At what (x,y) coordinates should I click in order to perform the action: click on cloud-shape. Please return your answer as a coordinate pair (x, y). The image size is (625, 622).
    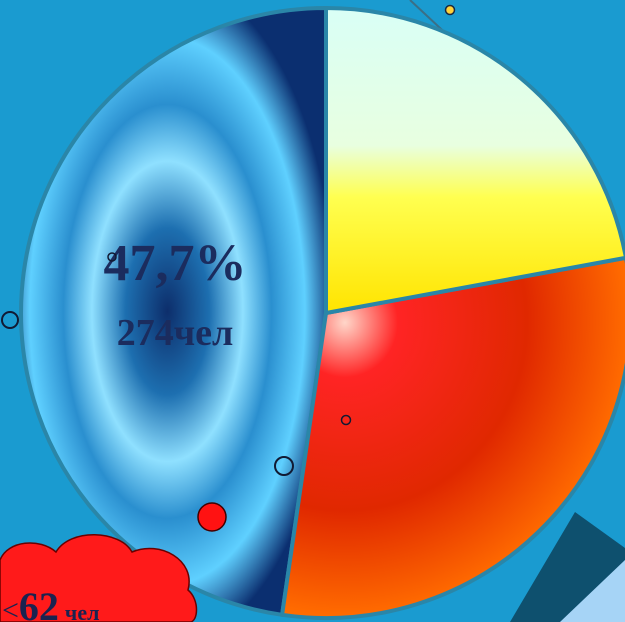
    Looking at the image, I should click on (99, 578).